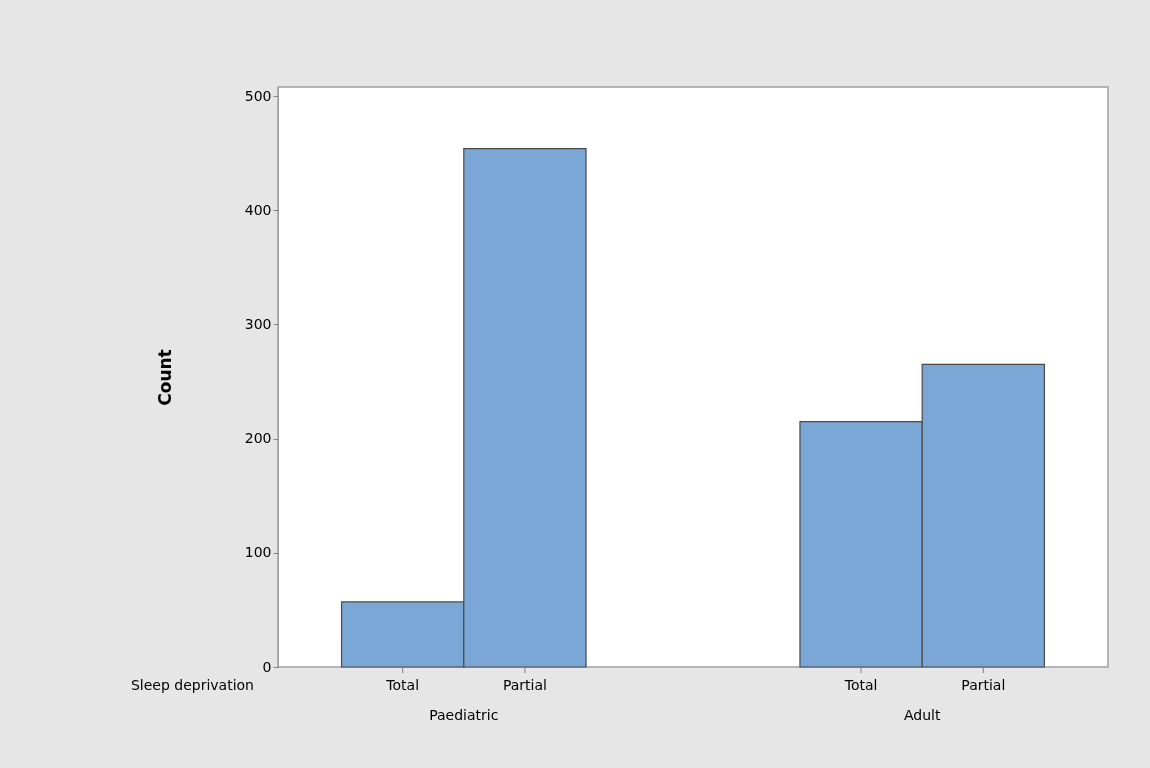 The height and width of the screenshot is (768, 1150). I want to click on y-tick-label: 0, so click(267, 666).